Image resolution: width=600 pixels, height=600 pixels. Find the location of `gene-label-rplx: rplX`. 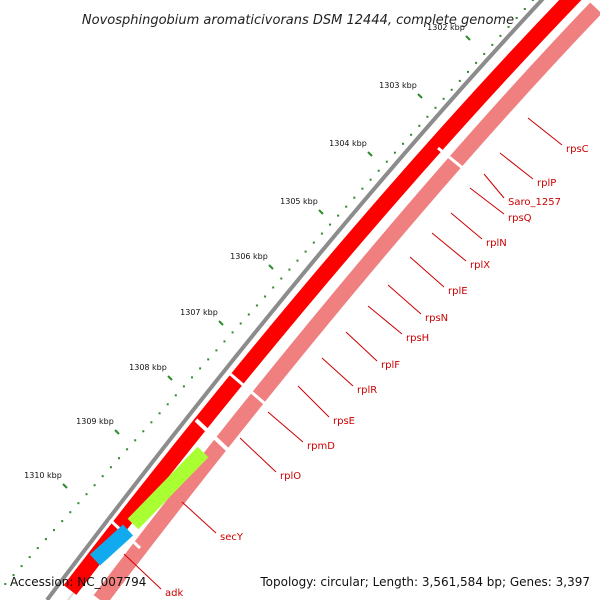

gene-label-rplx: rplX is located at coordinates (480, 265).